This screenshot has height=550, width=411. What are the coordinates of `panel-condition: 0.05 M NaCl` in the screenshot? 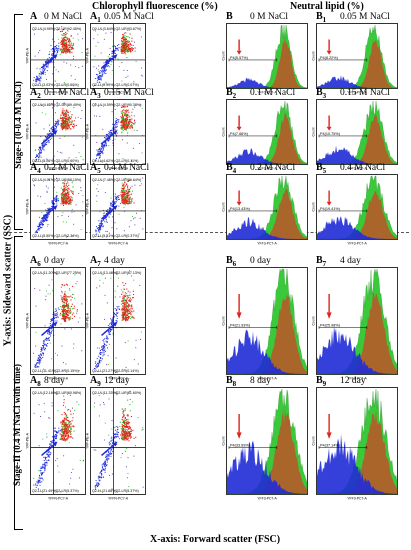 It's located at (129, 17).